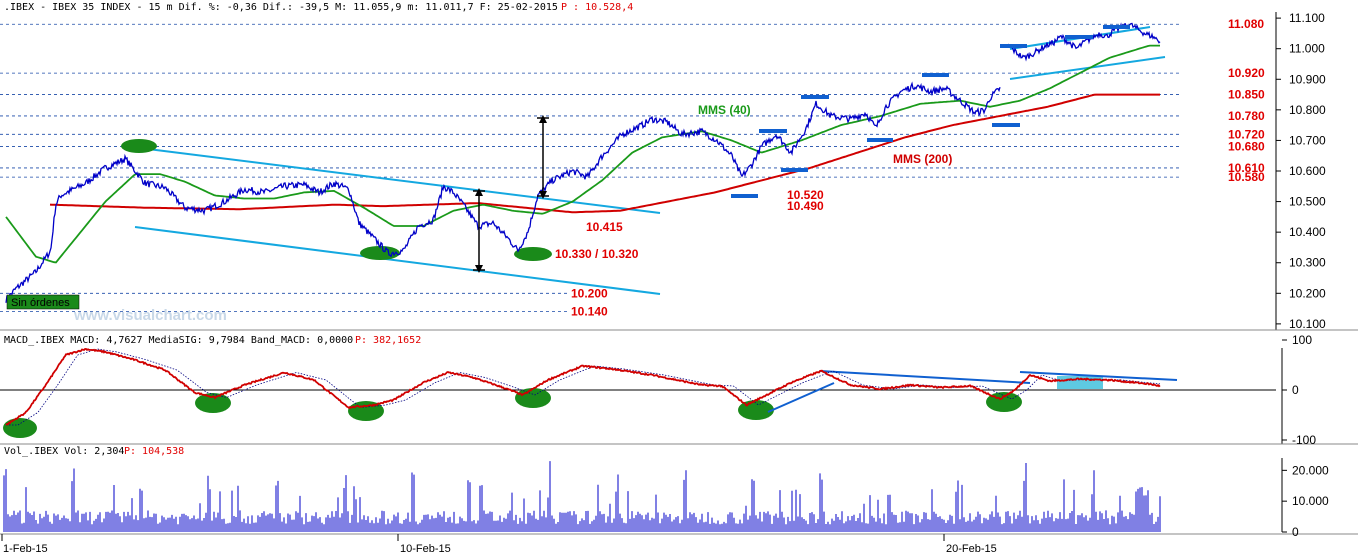 This screenshot has height=556, width=1358. I want to click on annotation-10490: 10.490, so click(805, 206).